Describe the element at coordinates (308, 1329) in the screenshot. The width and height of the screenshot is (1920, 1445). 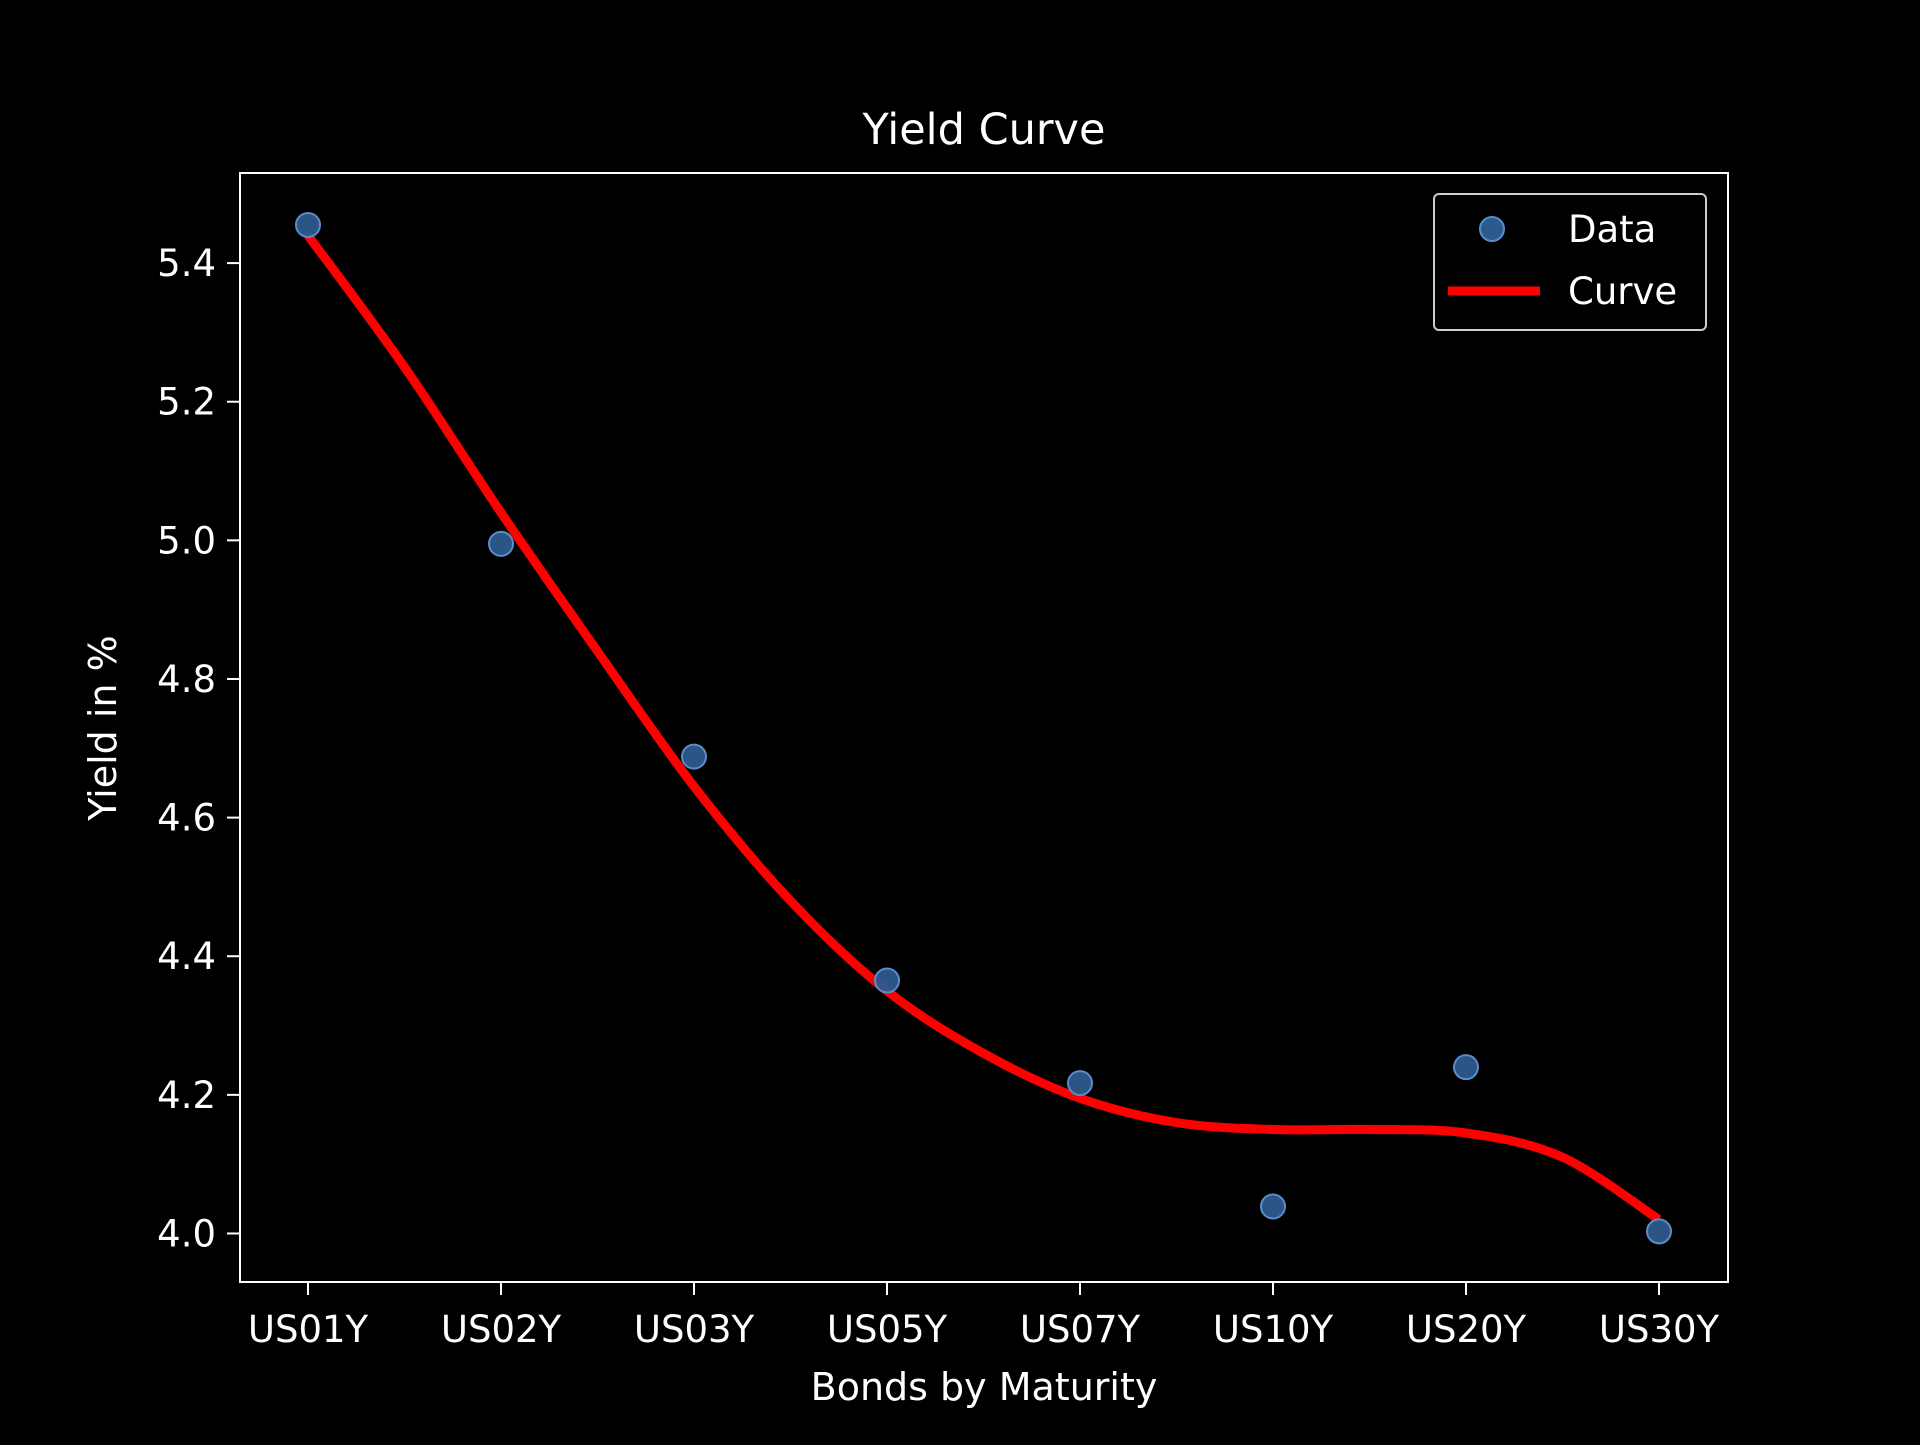
I see `x-tick-label: US01Y` at that location.